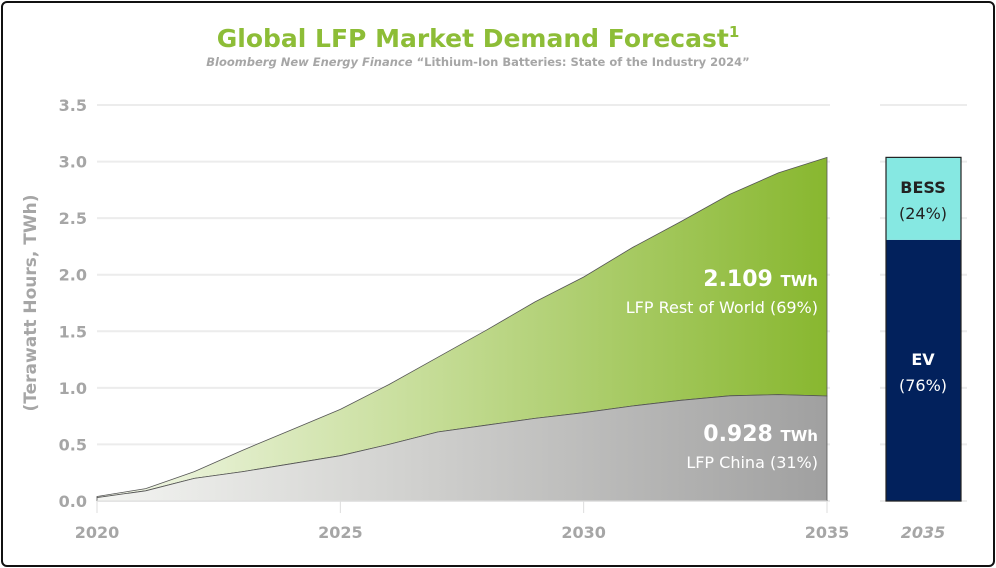  I want to click on x-tick-label: 2030, so click(583, 532).